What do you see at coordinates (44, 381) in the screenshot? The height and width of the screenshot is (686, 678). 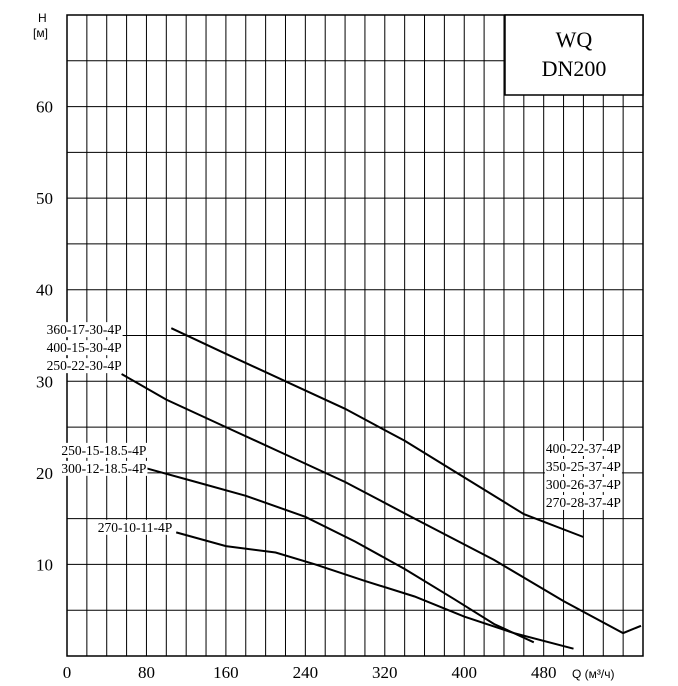 I see `y-tick-label: 30` at bounding box center [44, 381].